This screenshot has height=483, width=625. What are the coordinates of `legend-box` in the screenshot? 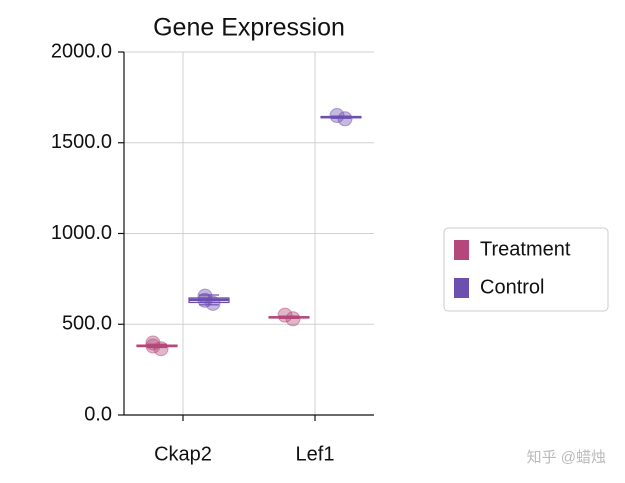 It's located at (526, 269).